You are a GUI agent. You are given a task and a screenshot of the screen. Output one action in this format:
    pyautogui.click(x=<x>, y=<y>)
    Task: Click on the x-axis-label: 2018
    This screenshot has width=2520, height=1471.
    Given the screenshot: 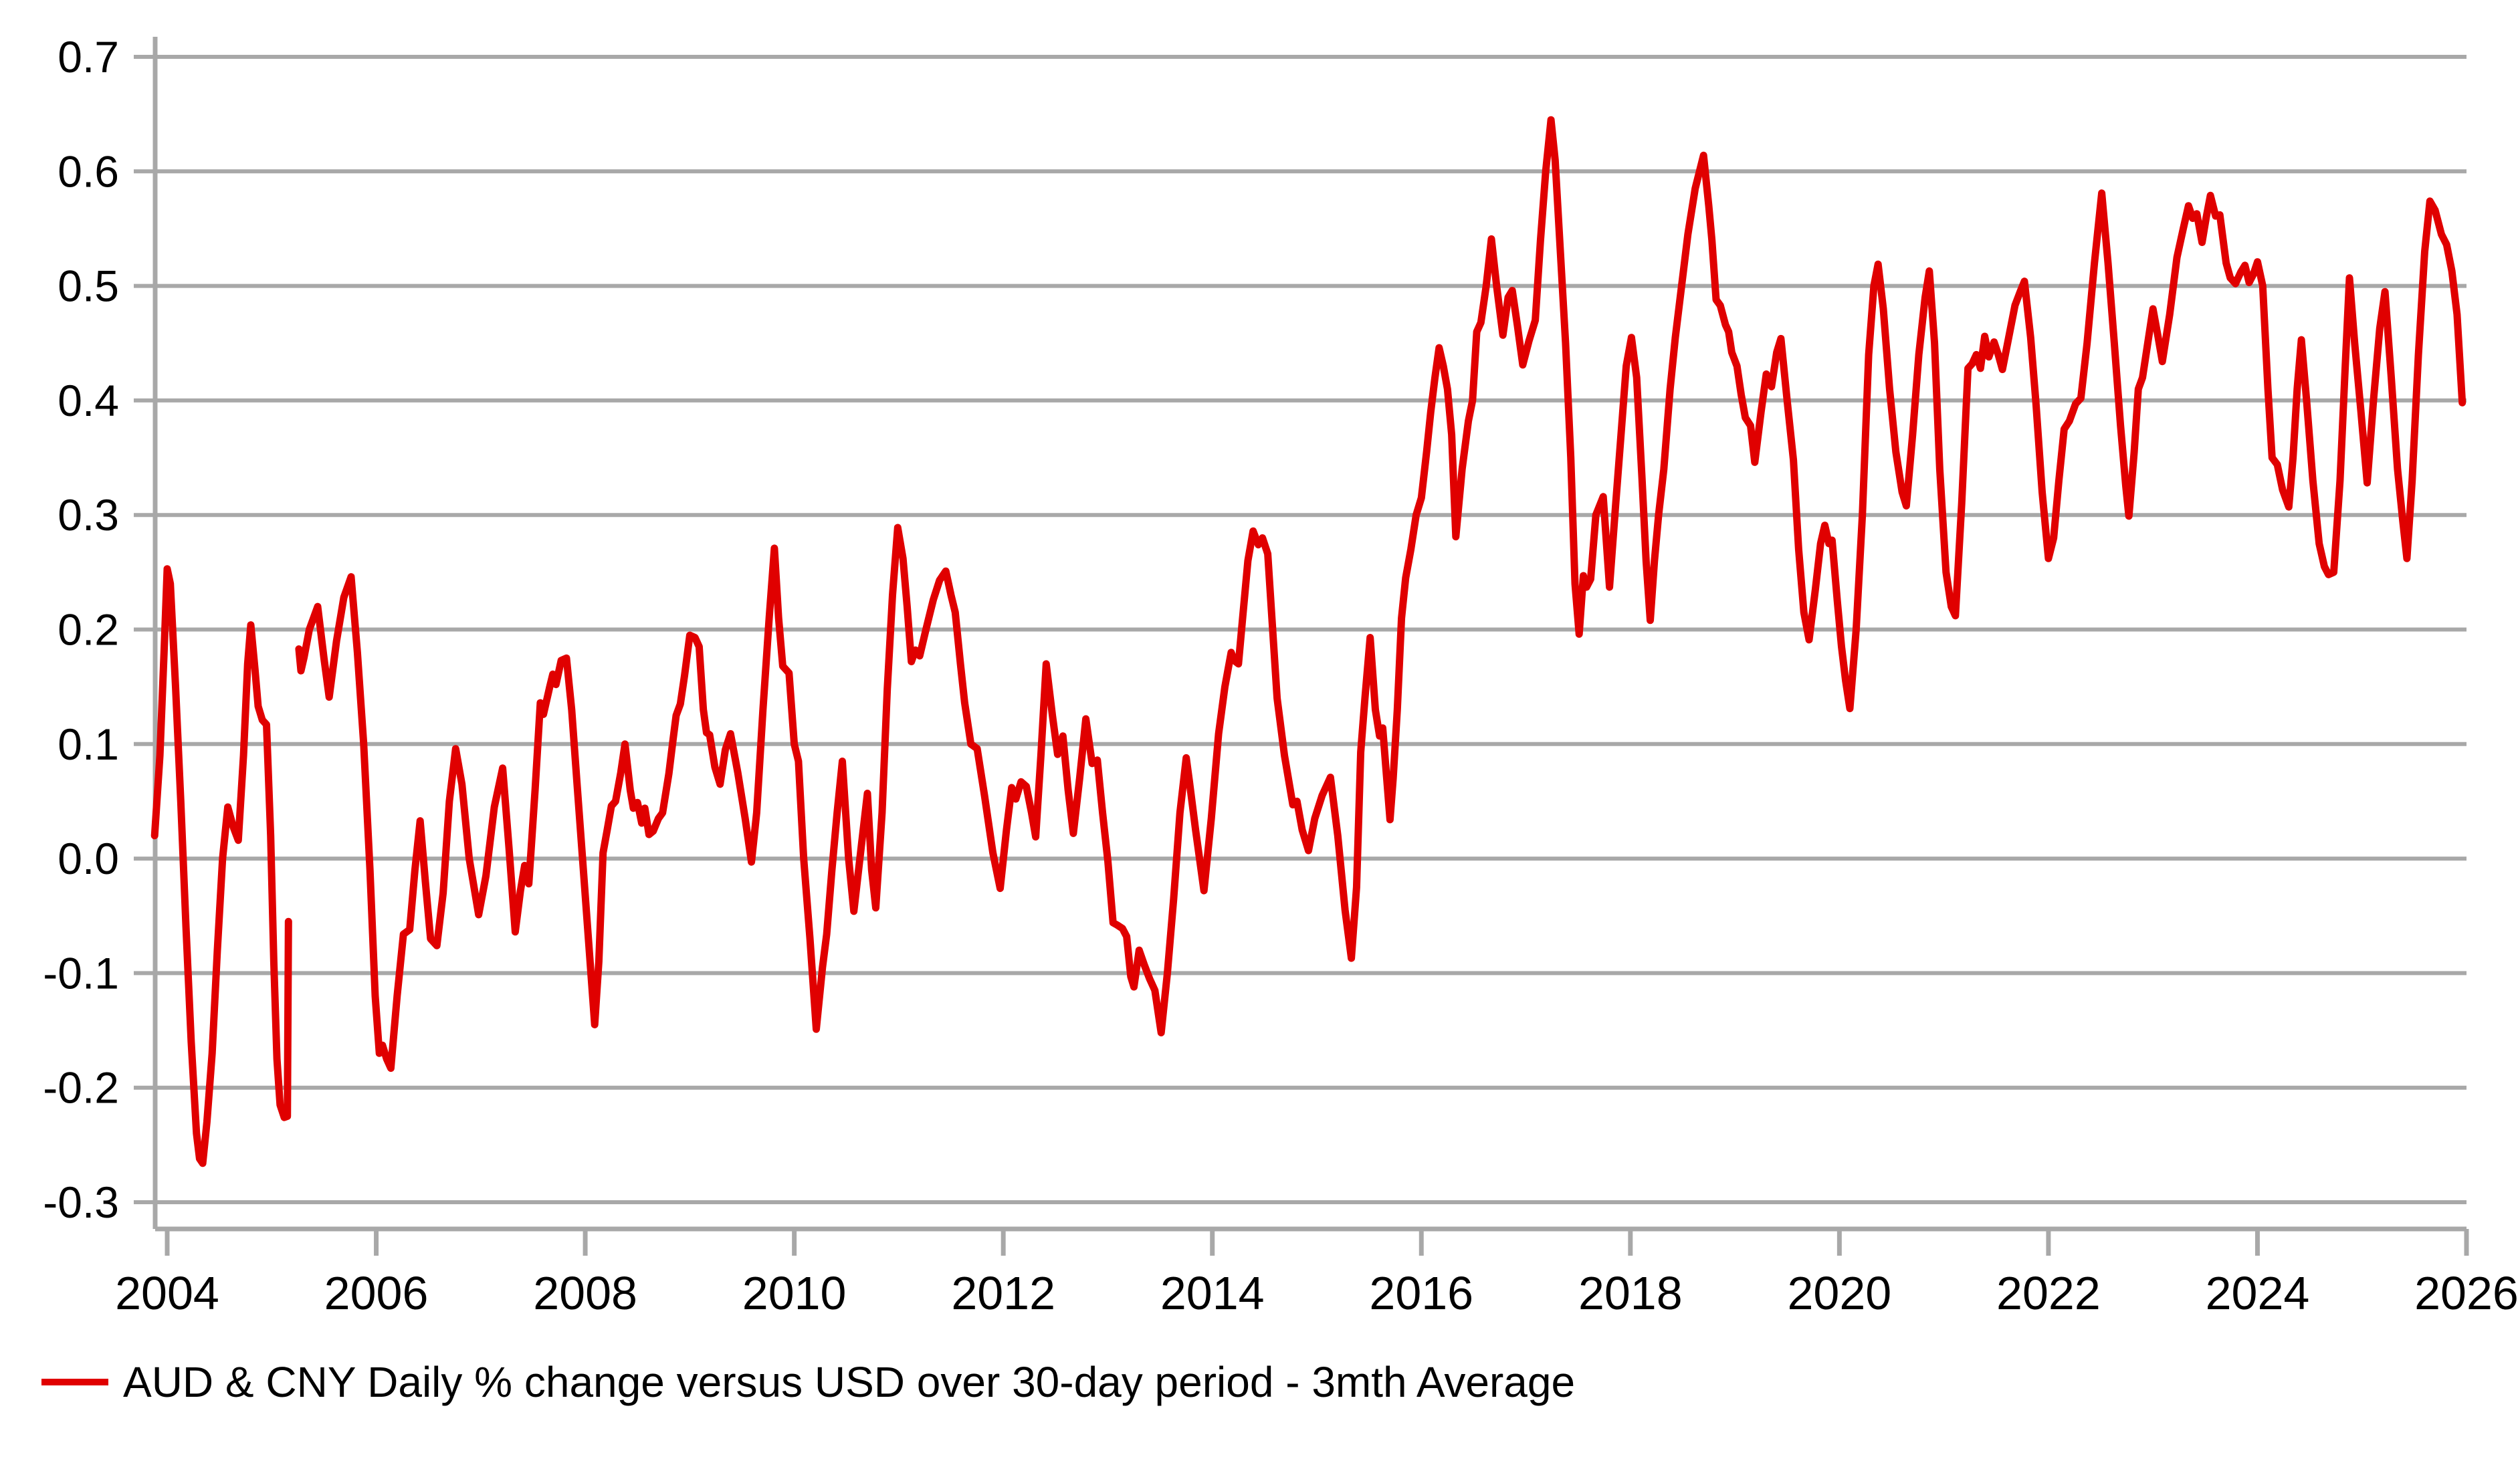 What is the action you would take?
    pyautogui.click(x=1630, y=1293)
    